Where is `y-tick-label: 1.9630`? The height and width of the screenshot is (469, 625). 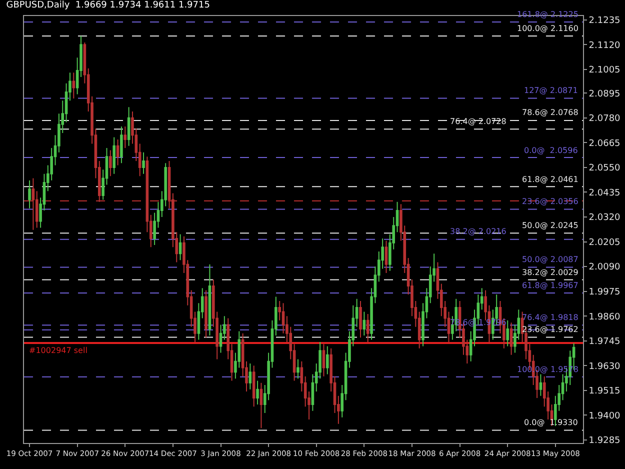 y-tick-label: 1.9630 is located at coordinates (604, 367).